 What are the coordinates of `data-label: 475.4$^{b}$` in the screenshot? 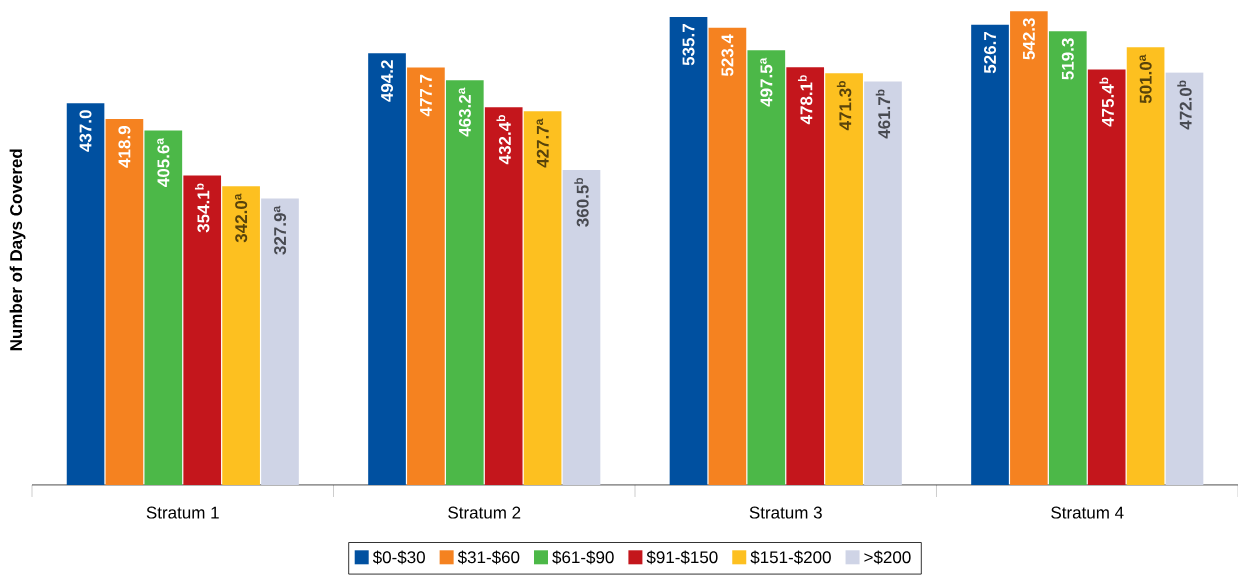 It's located at (1106, 102).